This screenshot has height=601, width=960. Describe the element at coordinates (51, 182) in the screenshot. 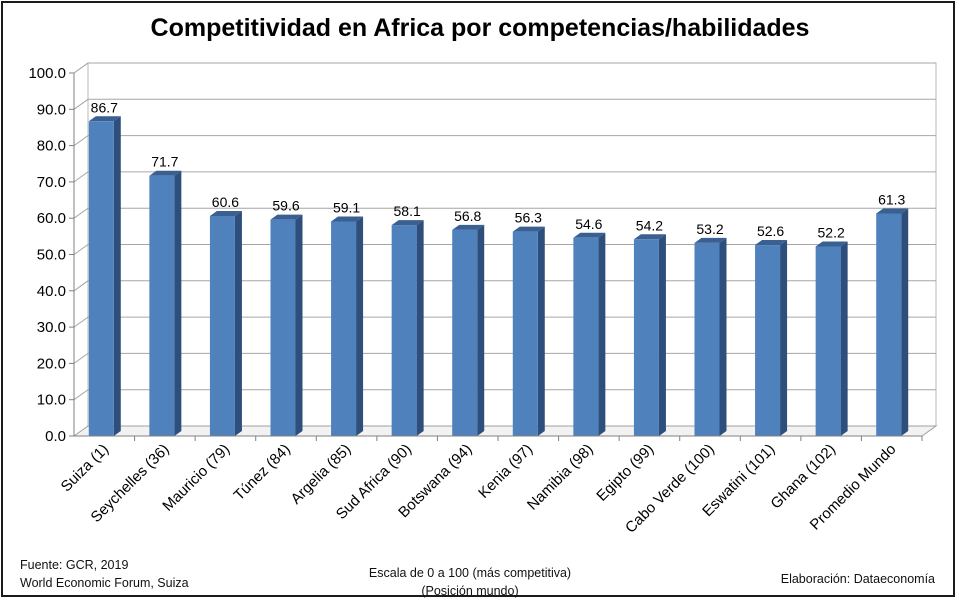

I see `y-tick-label: 70.0` at that location.